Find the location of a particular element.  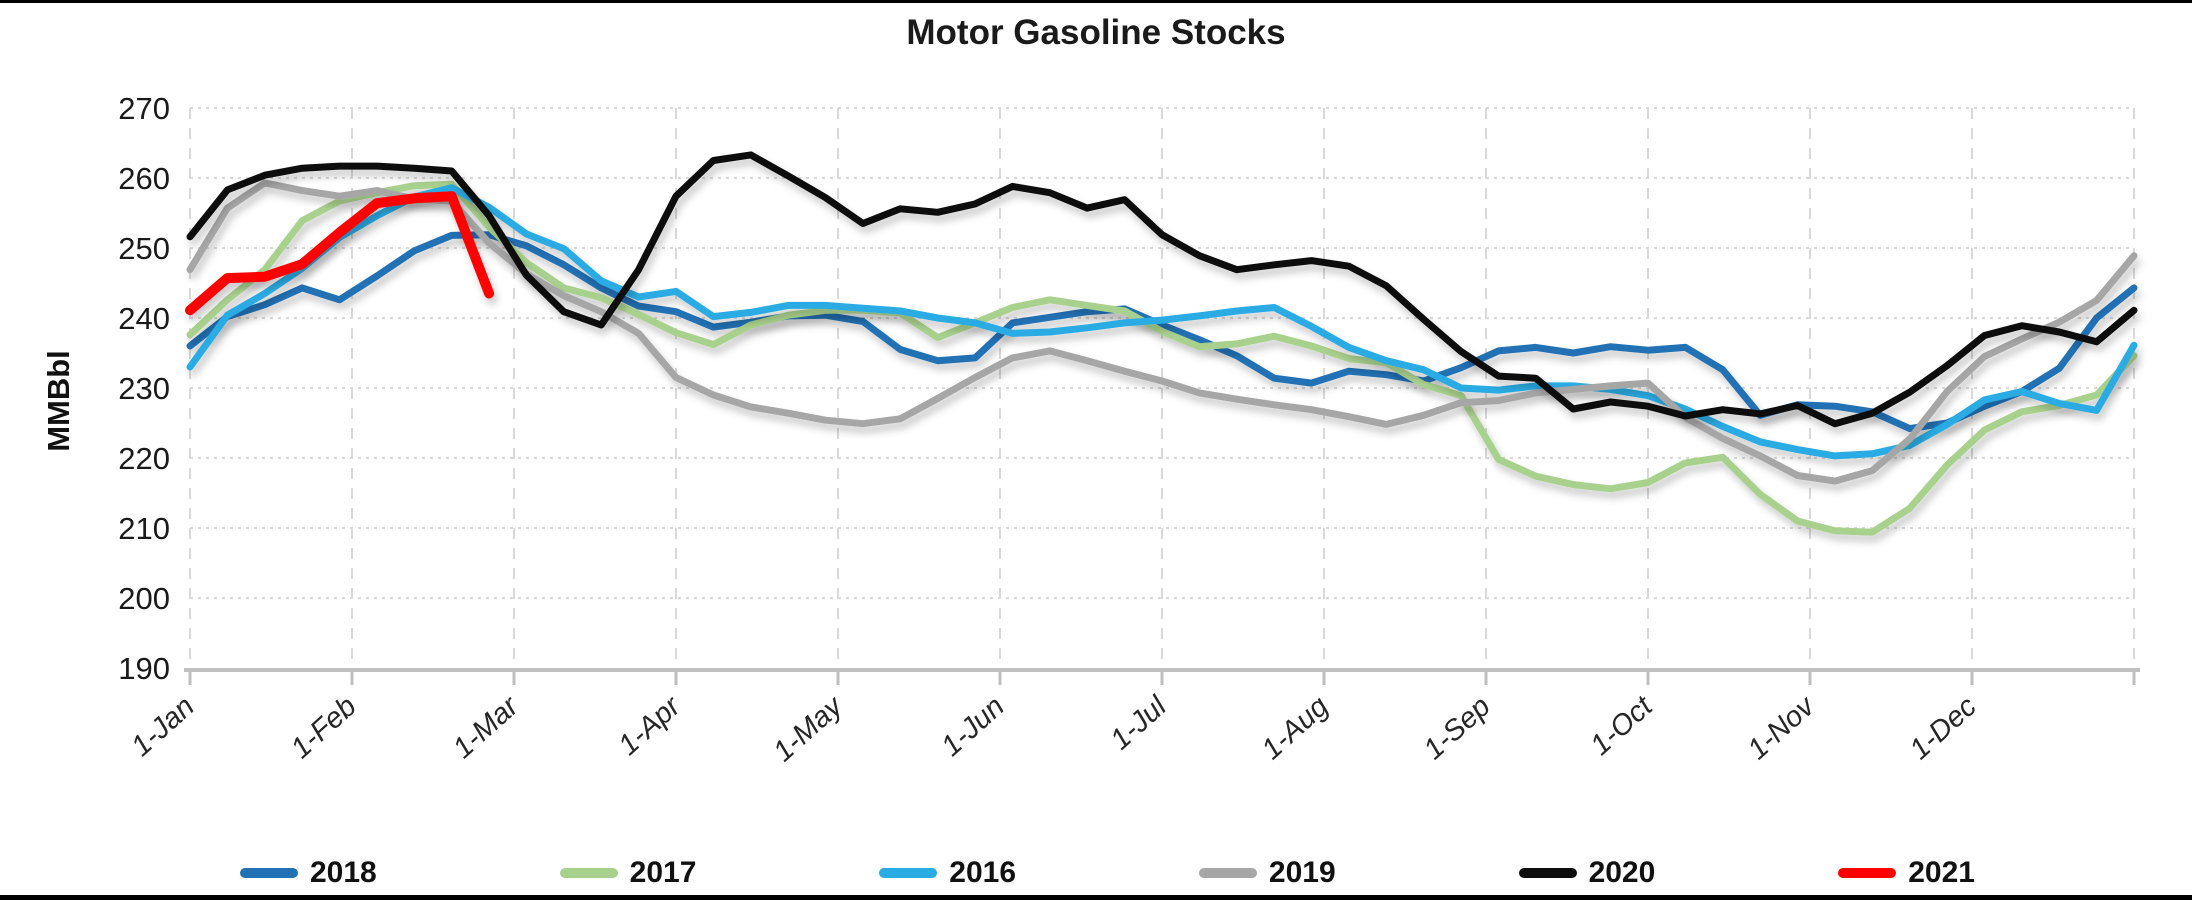

y-tick-label-190: 190 is located at coordinates (144, 668).